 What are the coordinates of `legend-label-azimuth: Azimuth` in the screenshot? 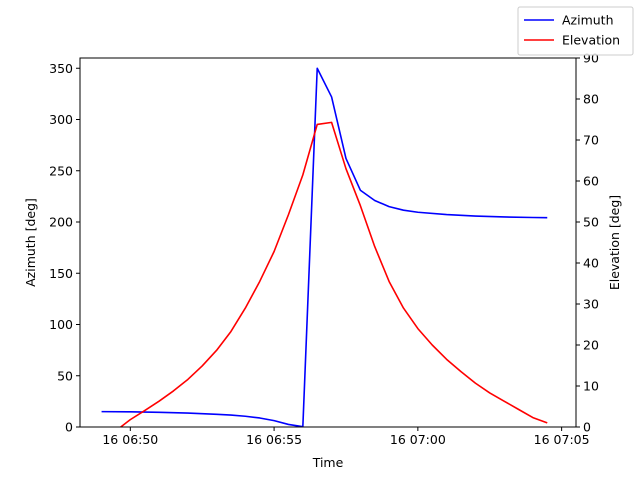 It's located at (588, 20).